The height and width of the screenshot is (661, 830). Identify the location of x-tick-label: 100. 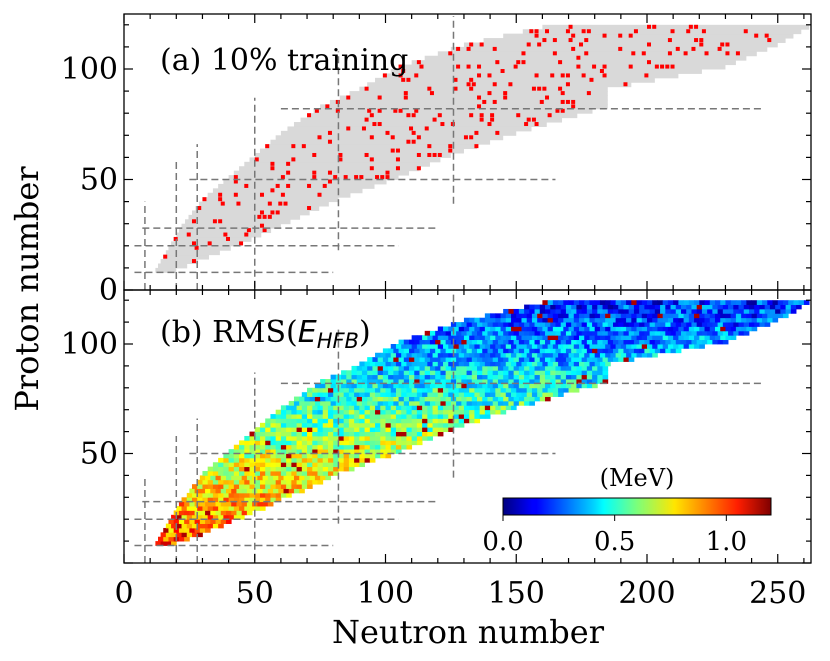
(385, 593).